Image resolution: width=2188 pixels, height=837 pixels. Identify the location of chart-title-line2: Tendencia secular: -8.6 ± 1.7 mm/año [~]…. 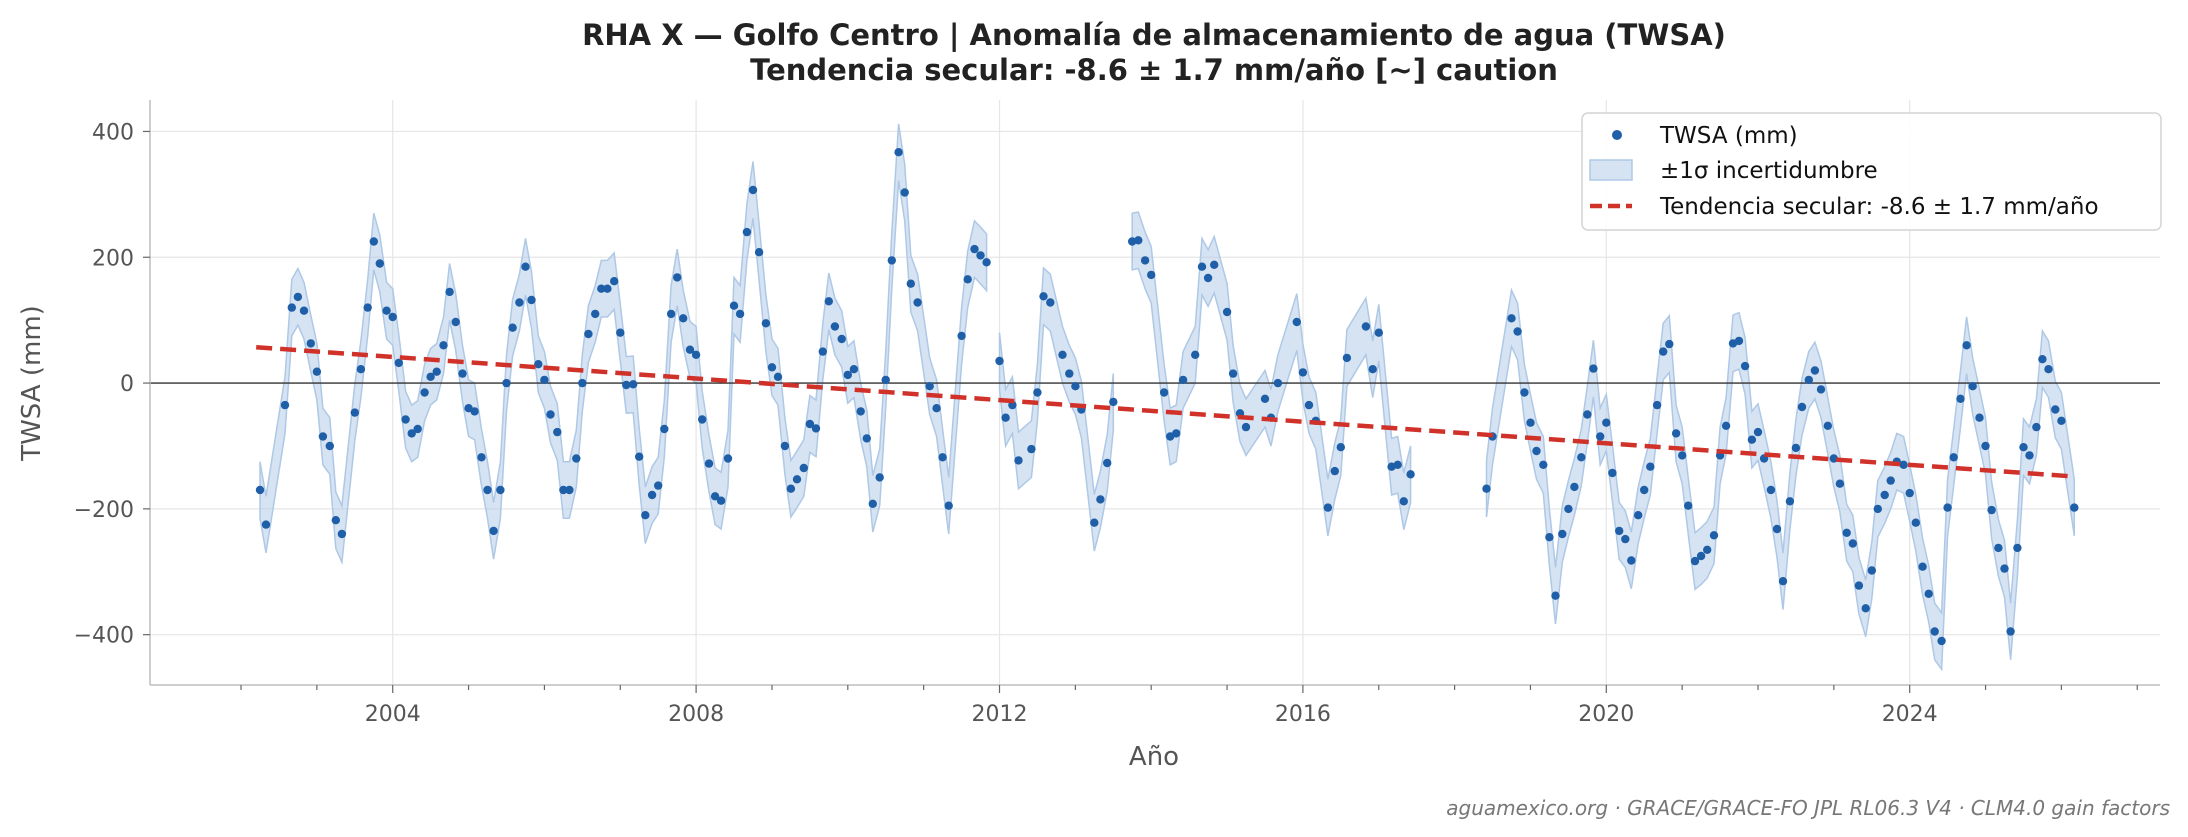
(1154, 70).